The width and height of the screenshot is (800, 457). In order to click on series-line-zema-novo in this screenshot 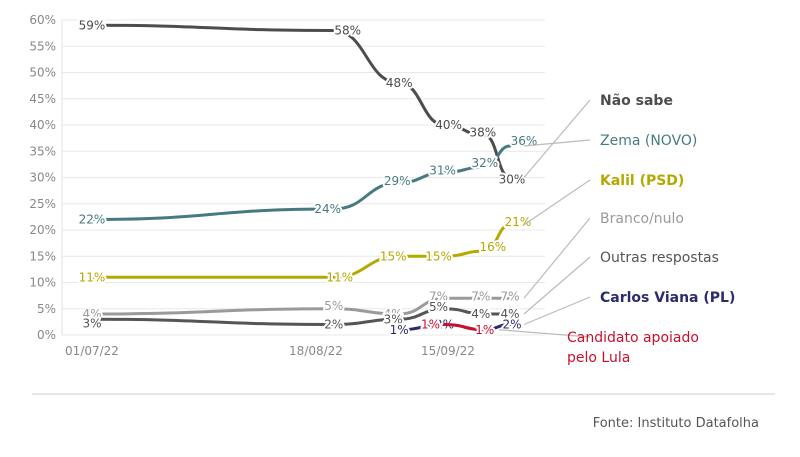, I will do `click(301, 182)`.